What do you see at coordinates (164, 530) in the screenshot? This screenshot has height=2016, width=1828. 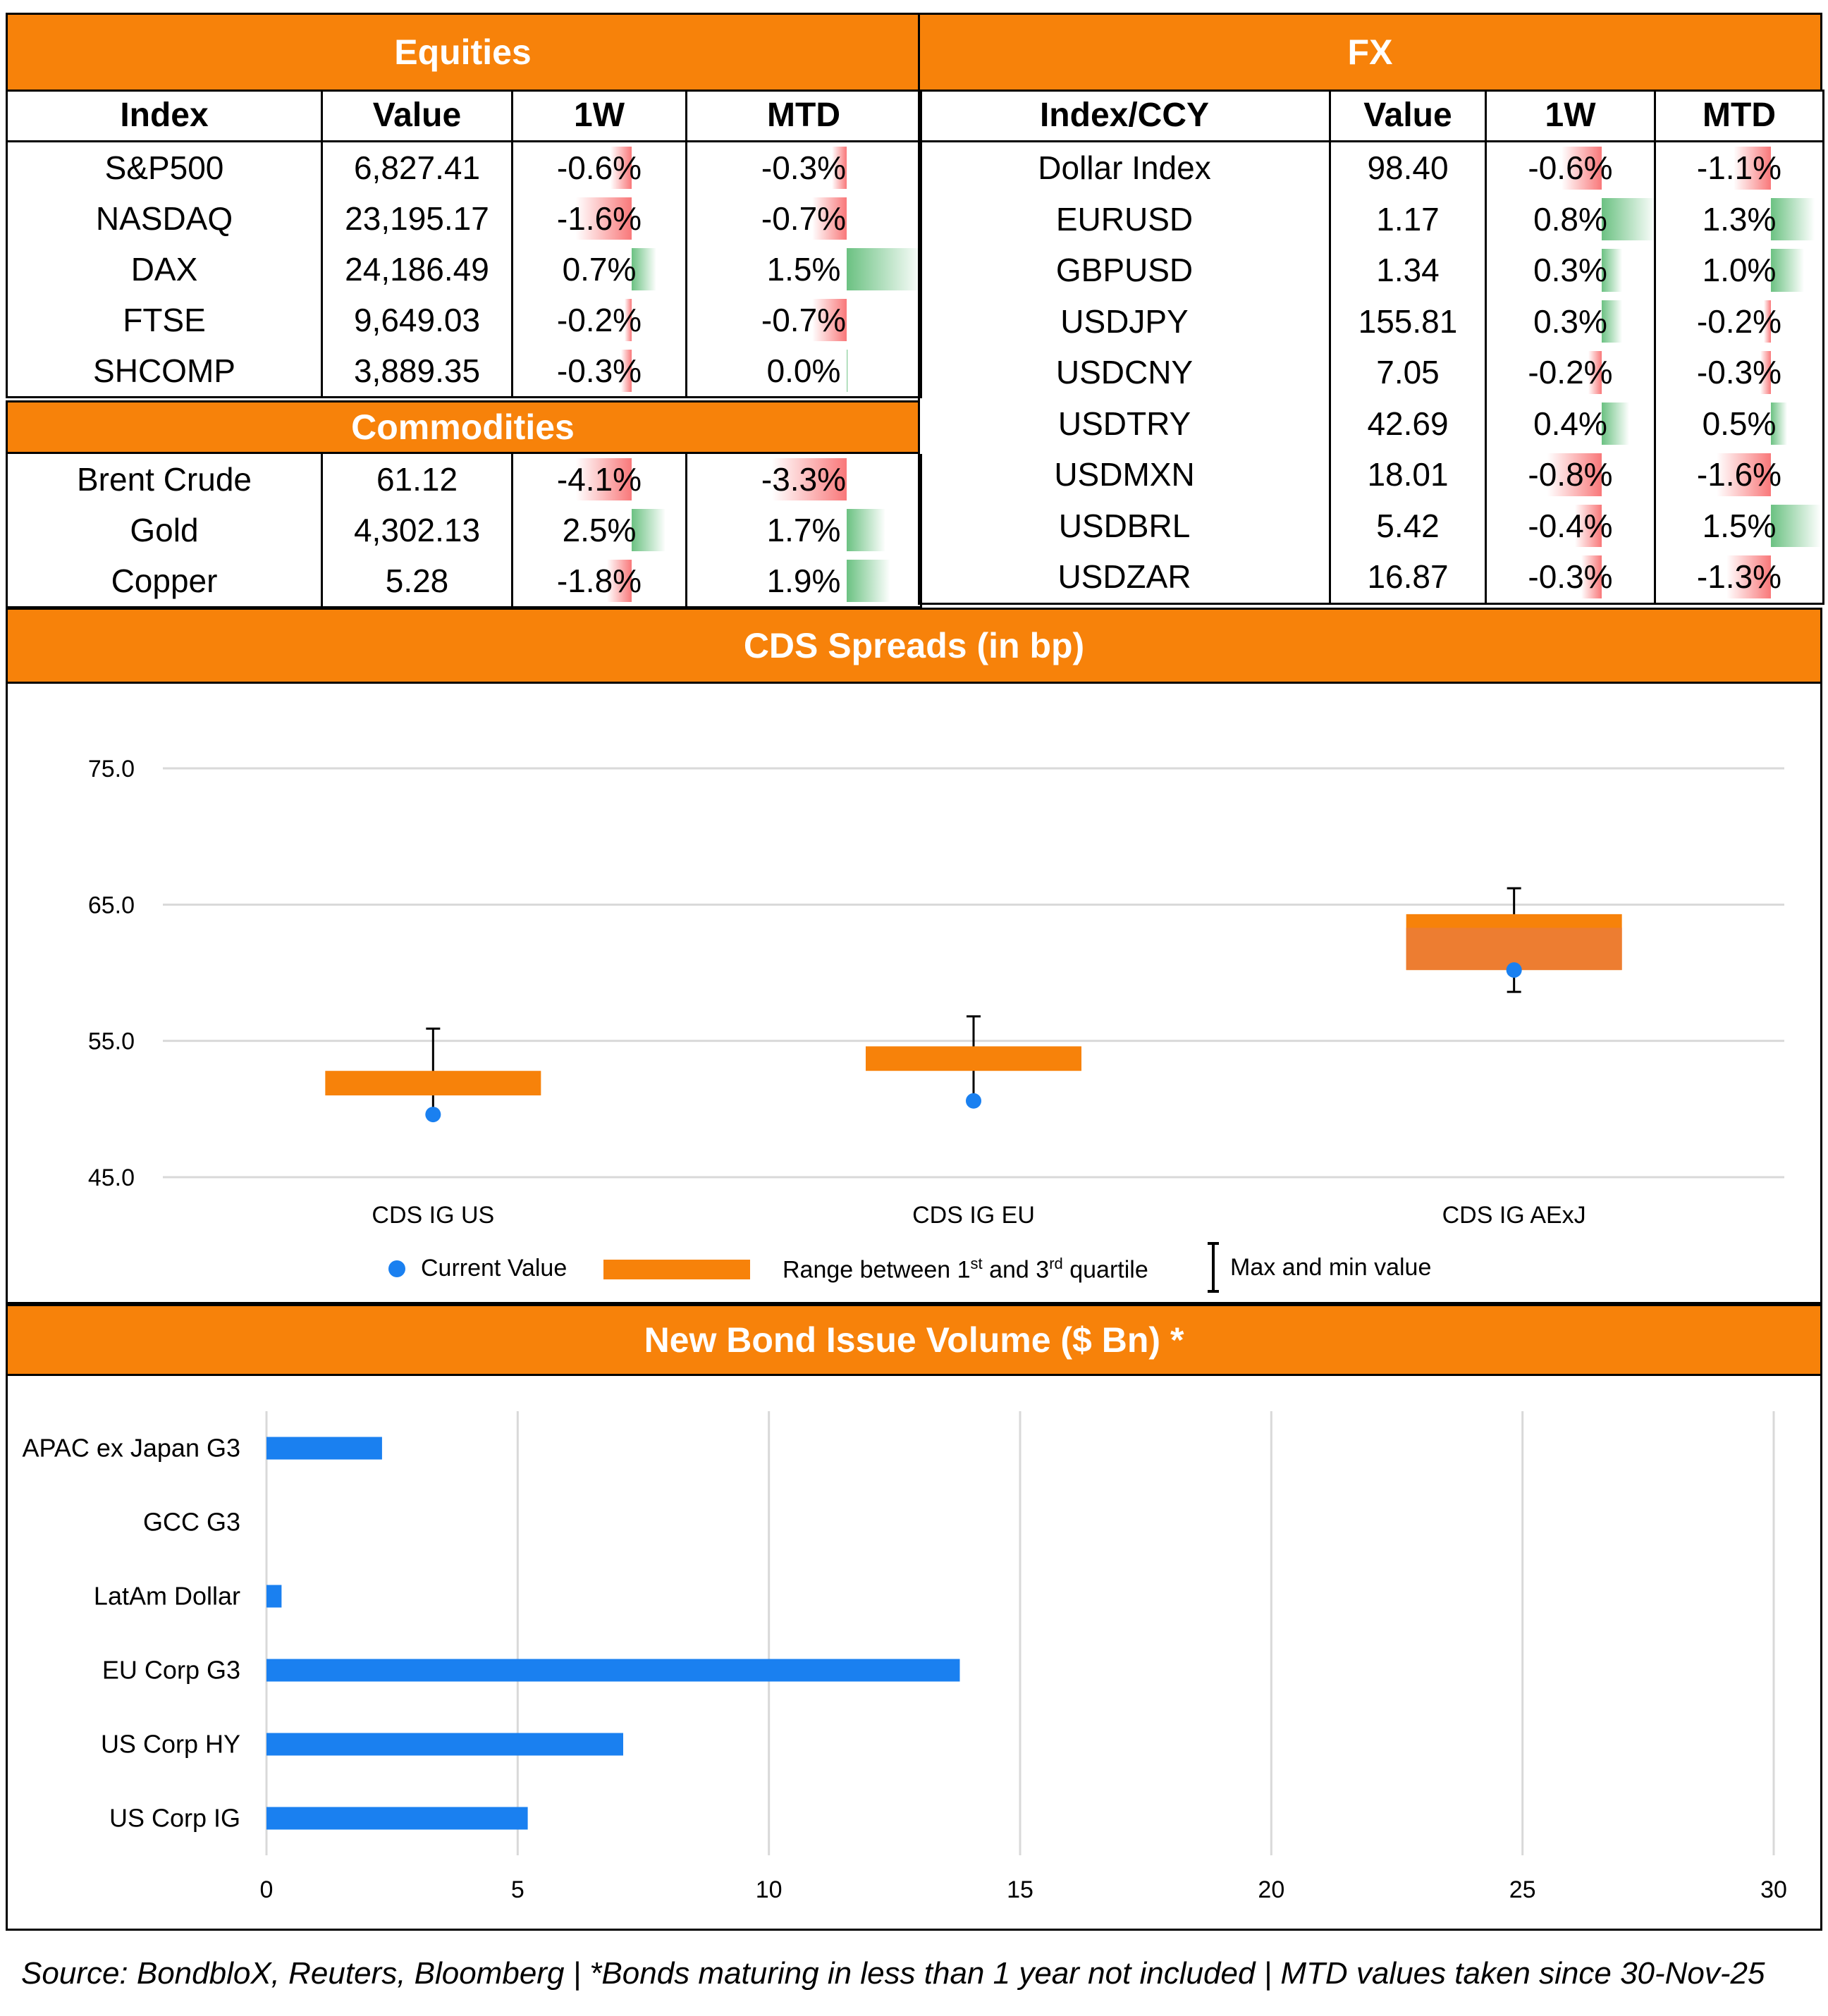 I see `commodities-name-cell: Gold` at bounding box center [164, 530].